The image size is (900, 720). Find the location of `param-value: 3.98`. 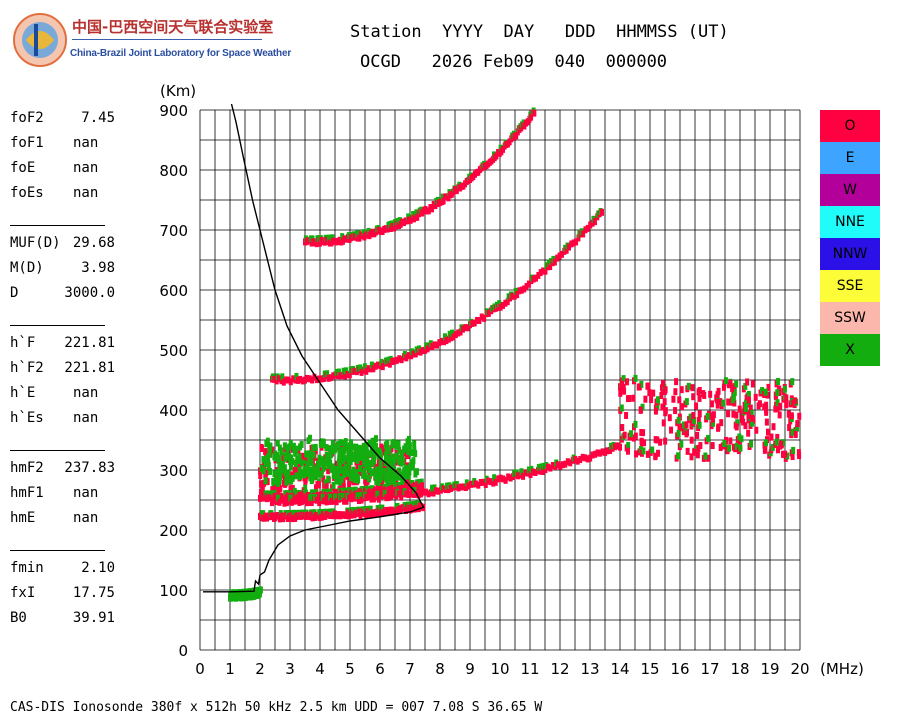

param-value: 3.98 is located at coordinates (98, 268).